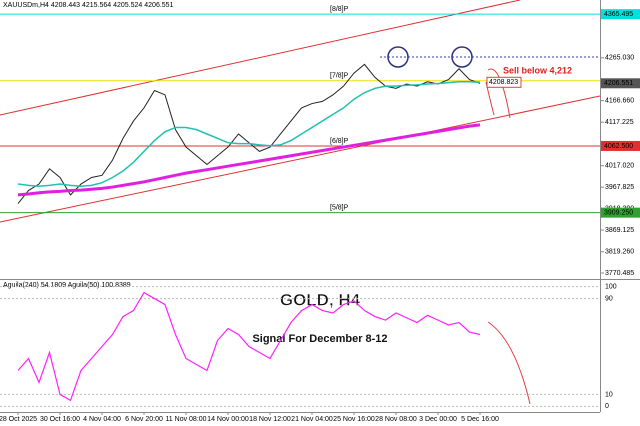  I want to click on price-box, so click(620, 83).